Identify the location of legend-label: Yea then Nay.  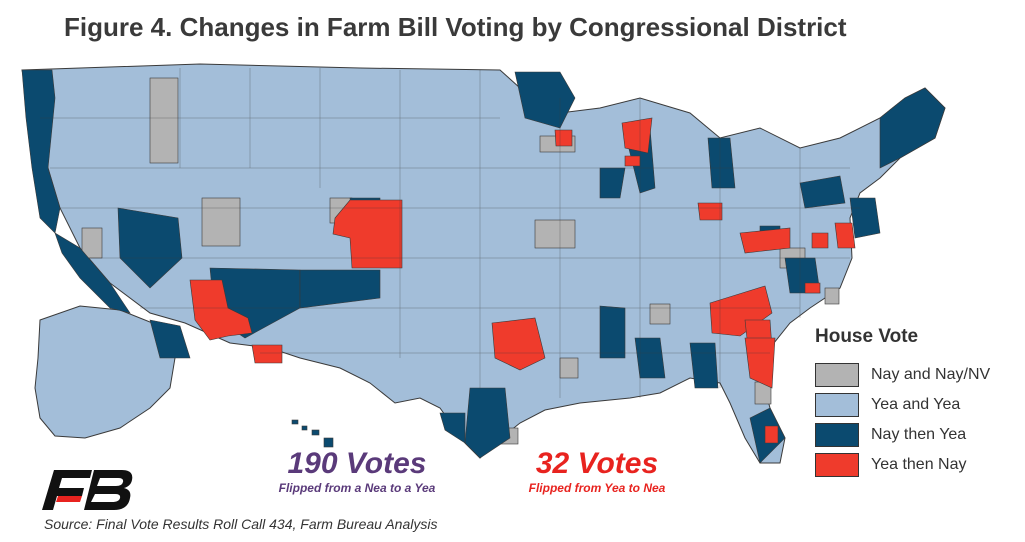
(919, 464).